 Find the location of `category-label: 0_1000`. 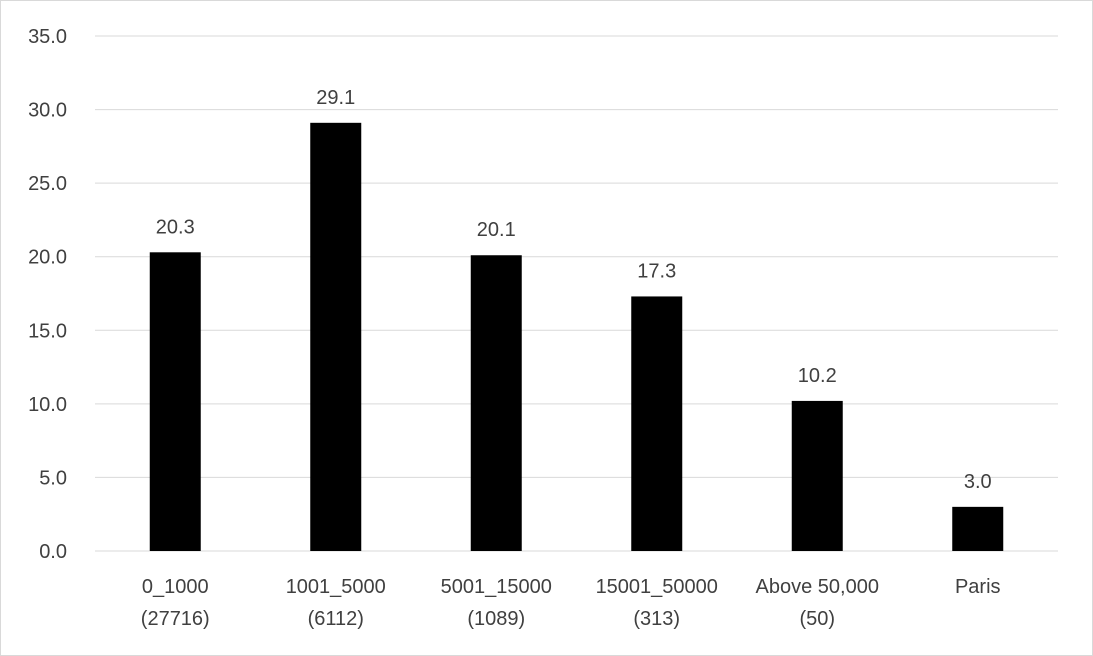

category-label: 0_1000 is located at coordinates (175, 587).